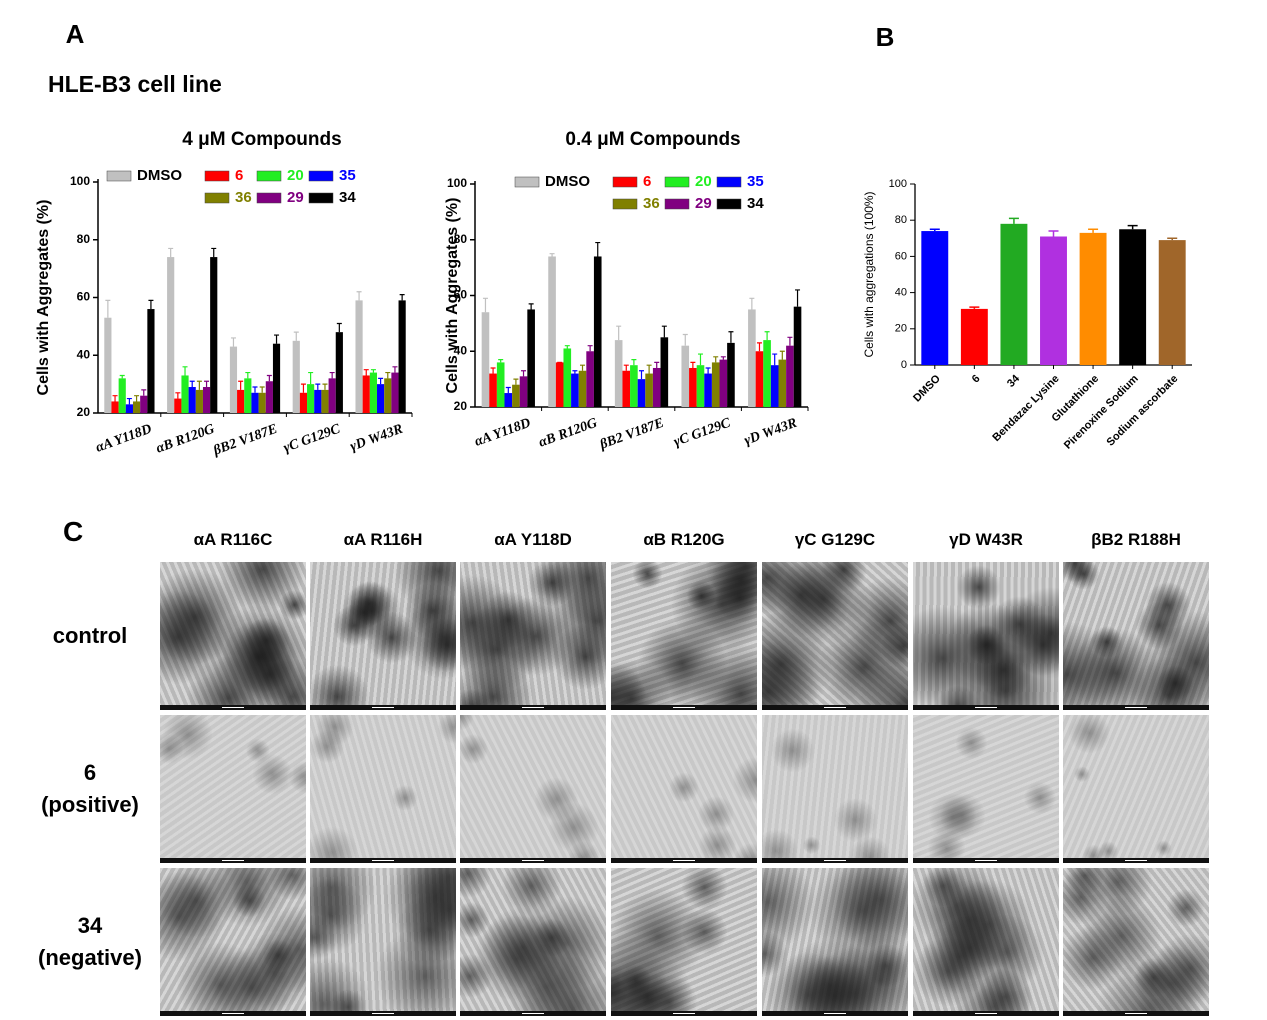 The height and width of the screenshot is (1020, 1267). I want to click on legend-label: 34, so click(755, 203).